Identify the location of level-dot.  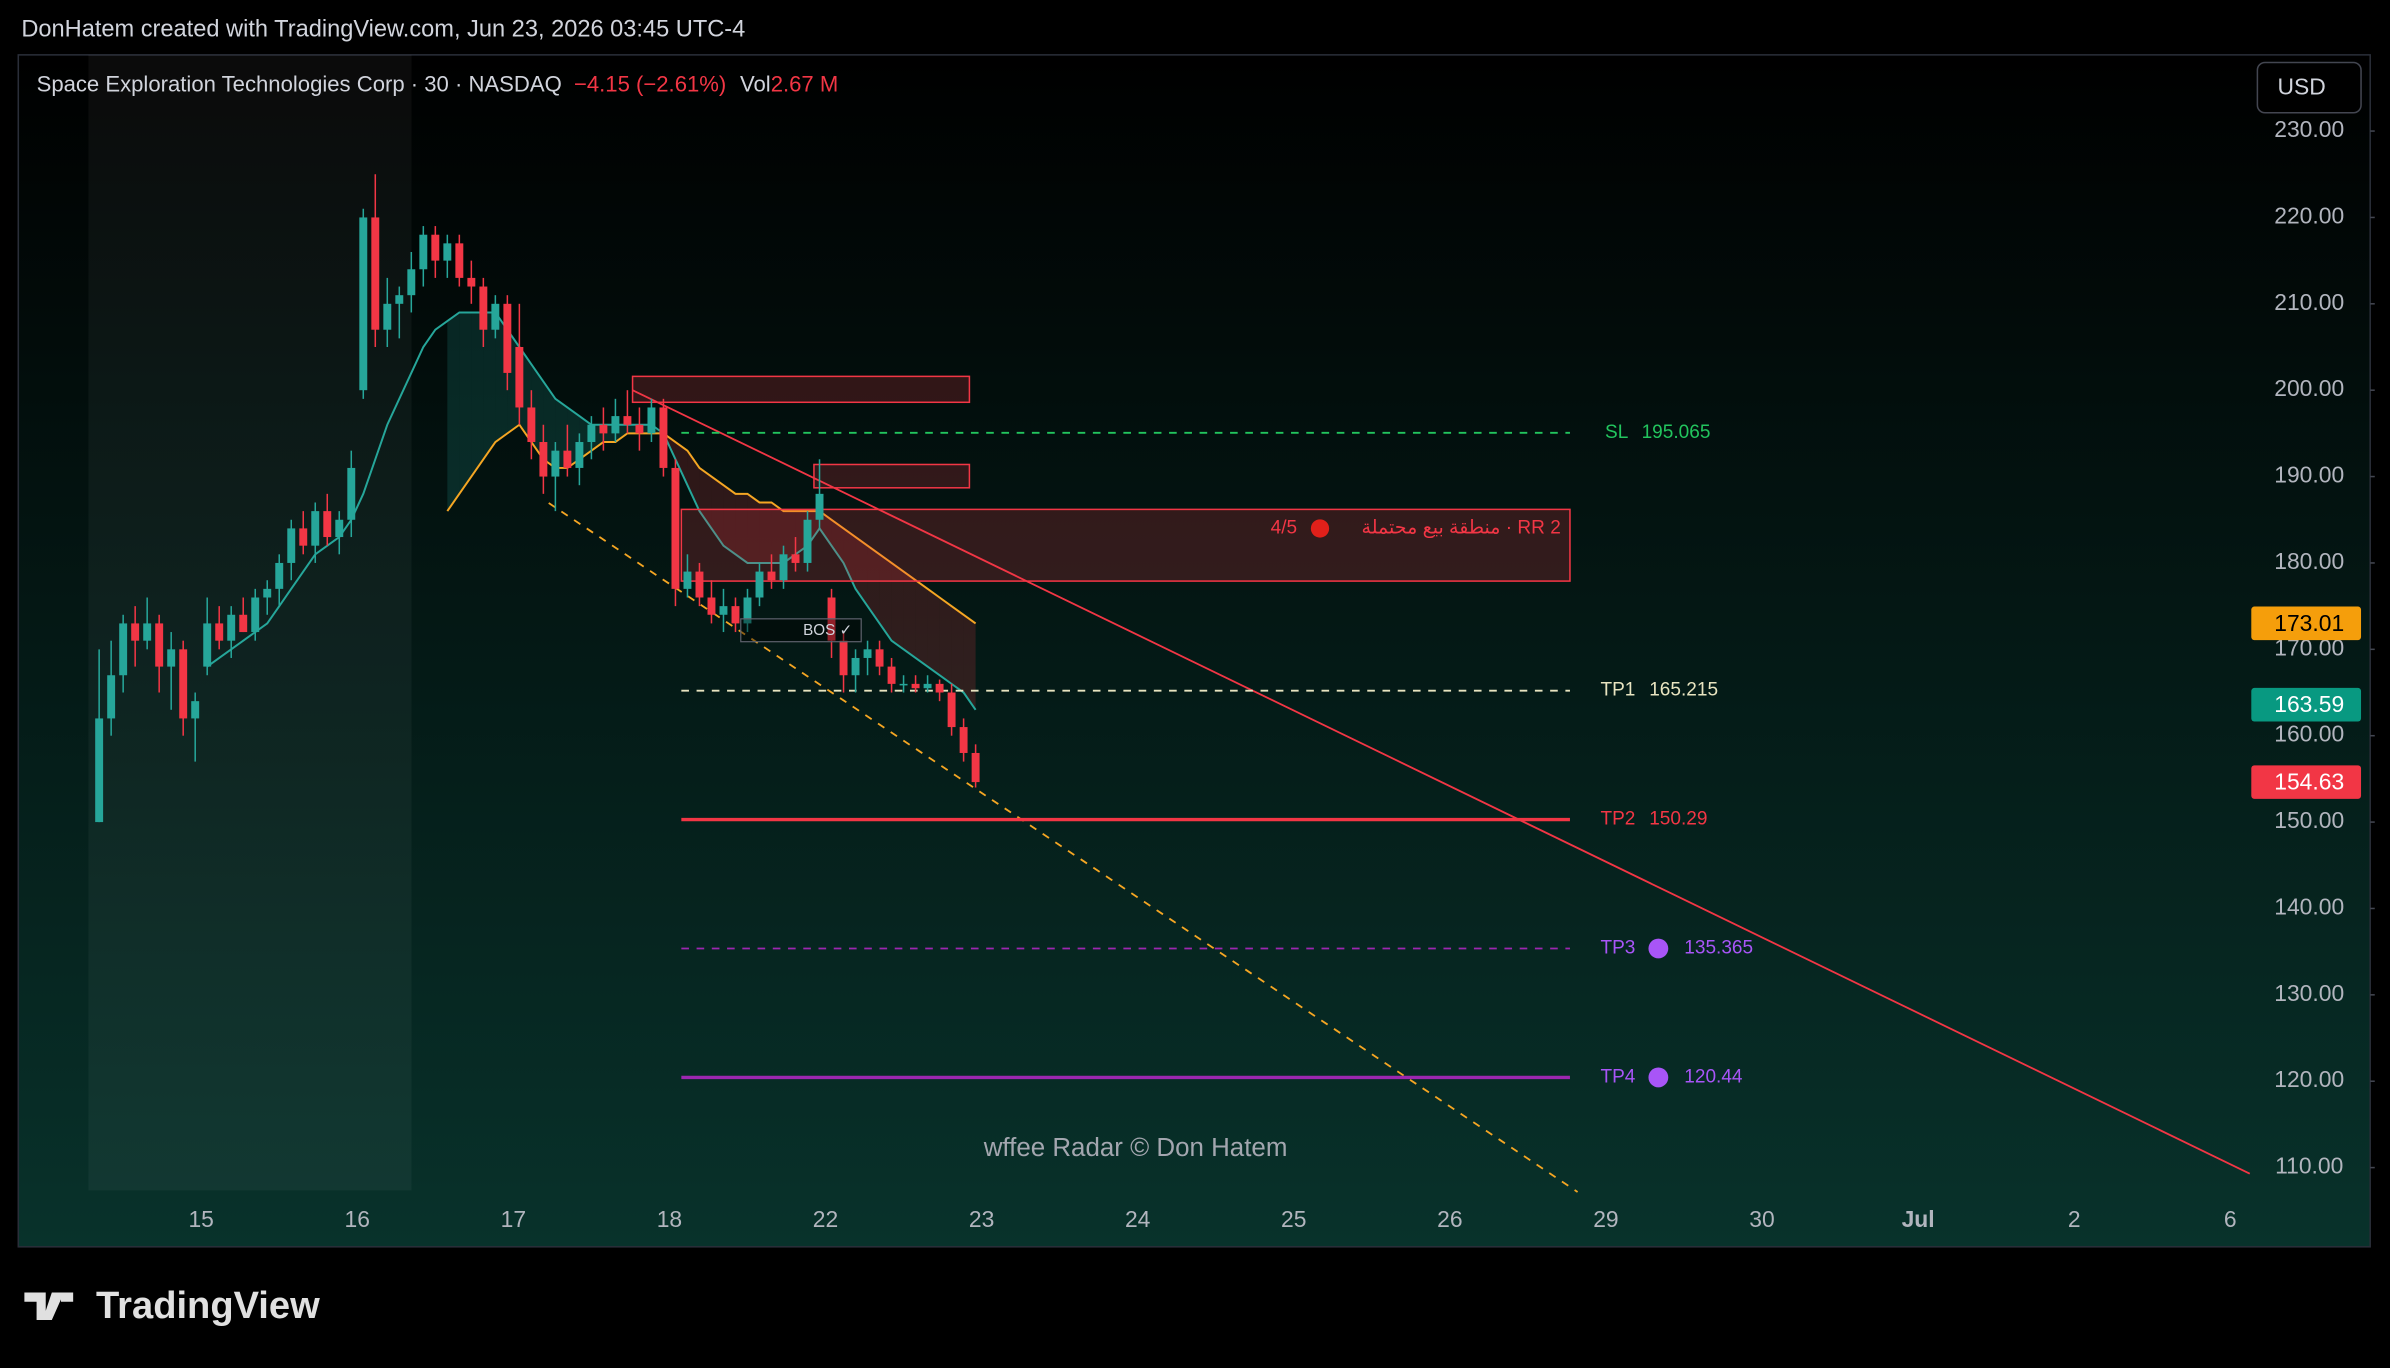
(1658, 948).